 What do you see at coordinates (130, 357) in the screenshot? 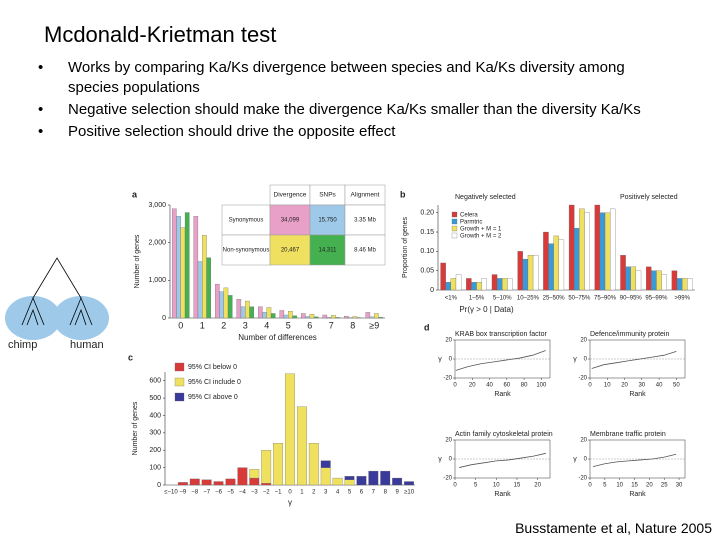
I see `panel-label: c` at bounding box center [130, 357].